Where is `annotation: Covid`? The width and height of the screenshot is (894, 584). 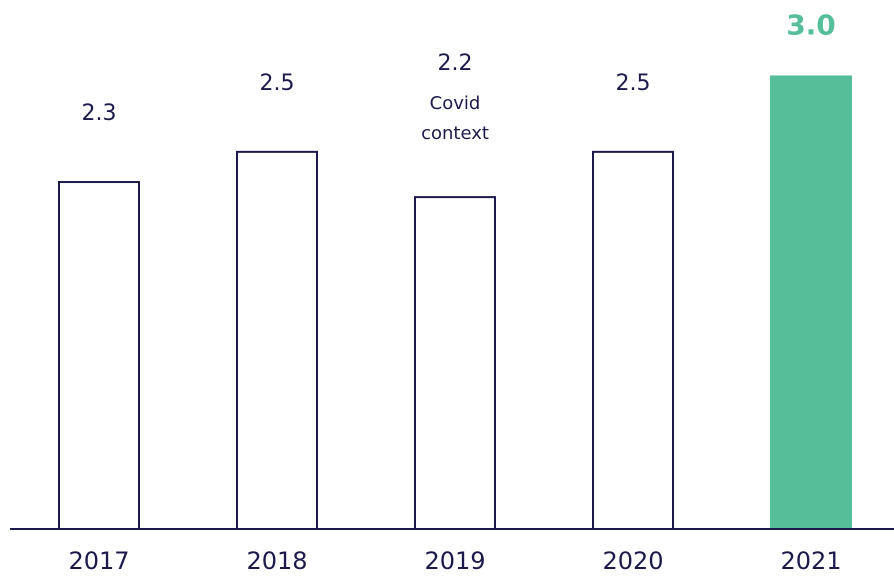
annotation: Covid is located at coordinates (455, 103).